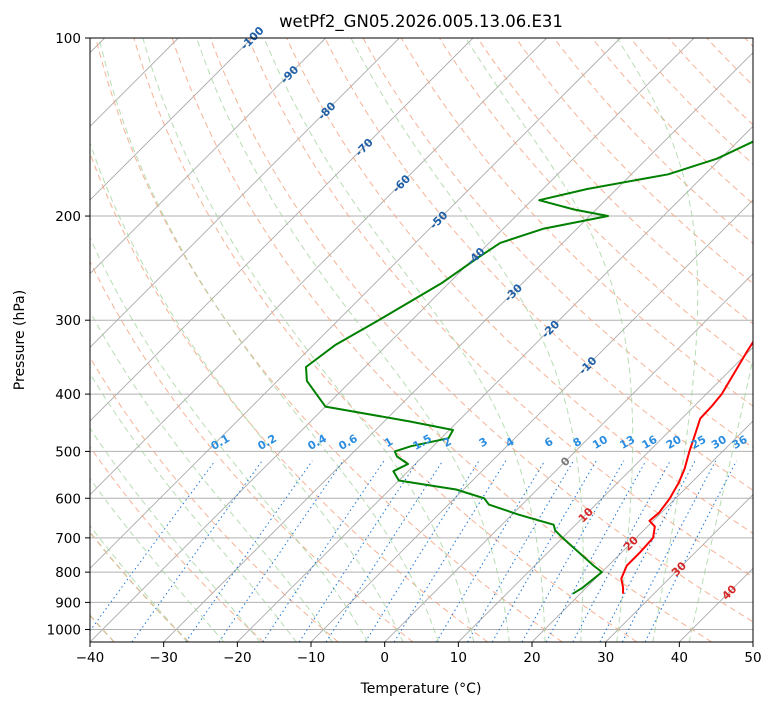 This screenshot has width=775, height=708. What do you see at coordinates (68, 395) in the screenshot?
I see `y-tick-label: 400` at bounding box center [68, 395].